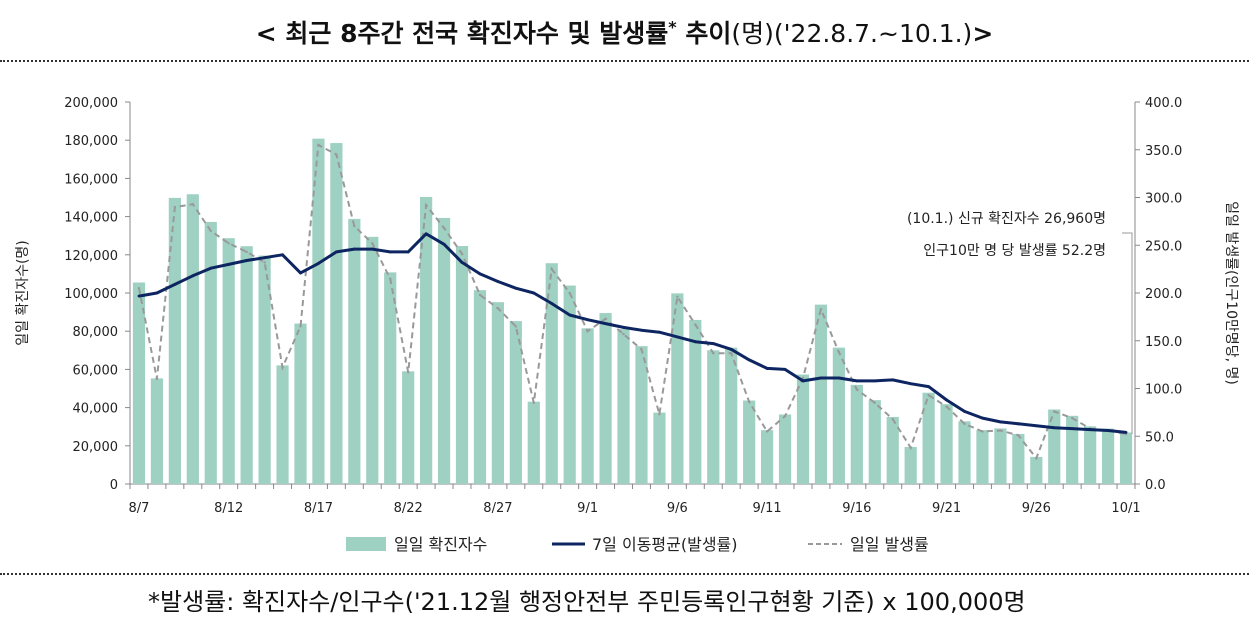  I want to click on title-star: *, so click(672, 27).